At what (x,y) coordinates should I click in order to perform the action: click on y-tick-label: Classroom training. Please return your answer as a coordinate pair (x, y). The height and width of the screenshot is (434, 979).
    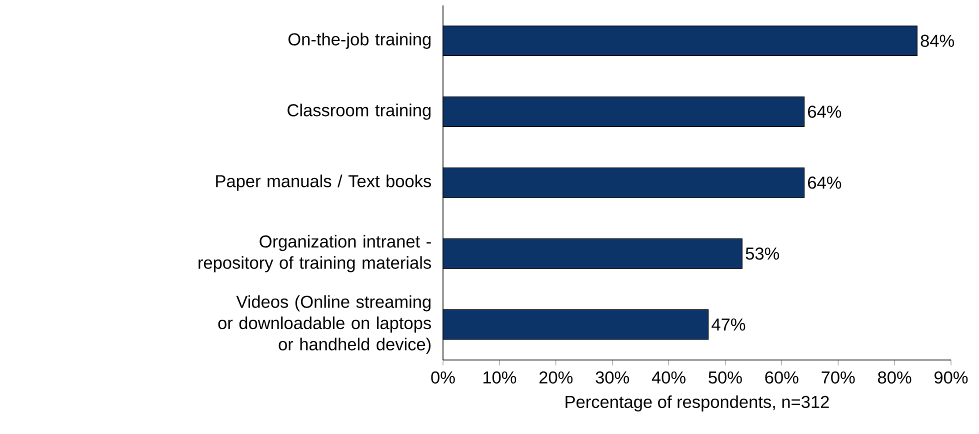
    Looking at the image, I should click on (359, 112).